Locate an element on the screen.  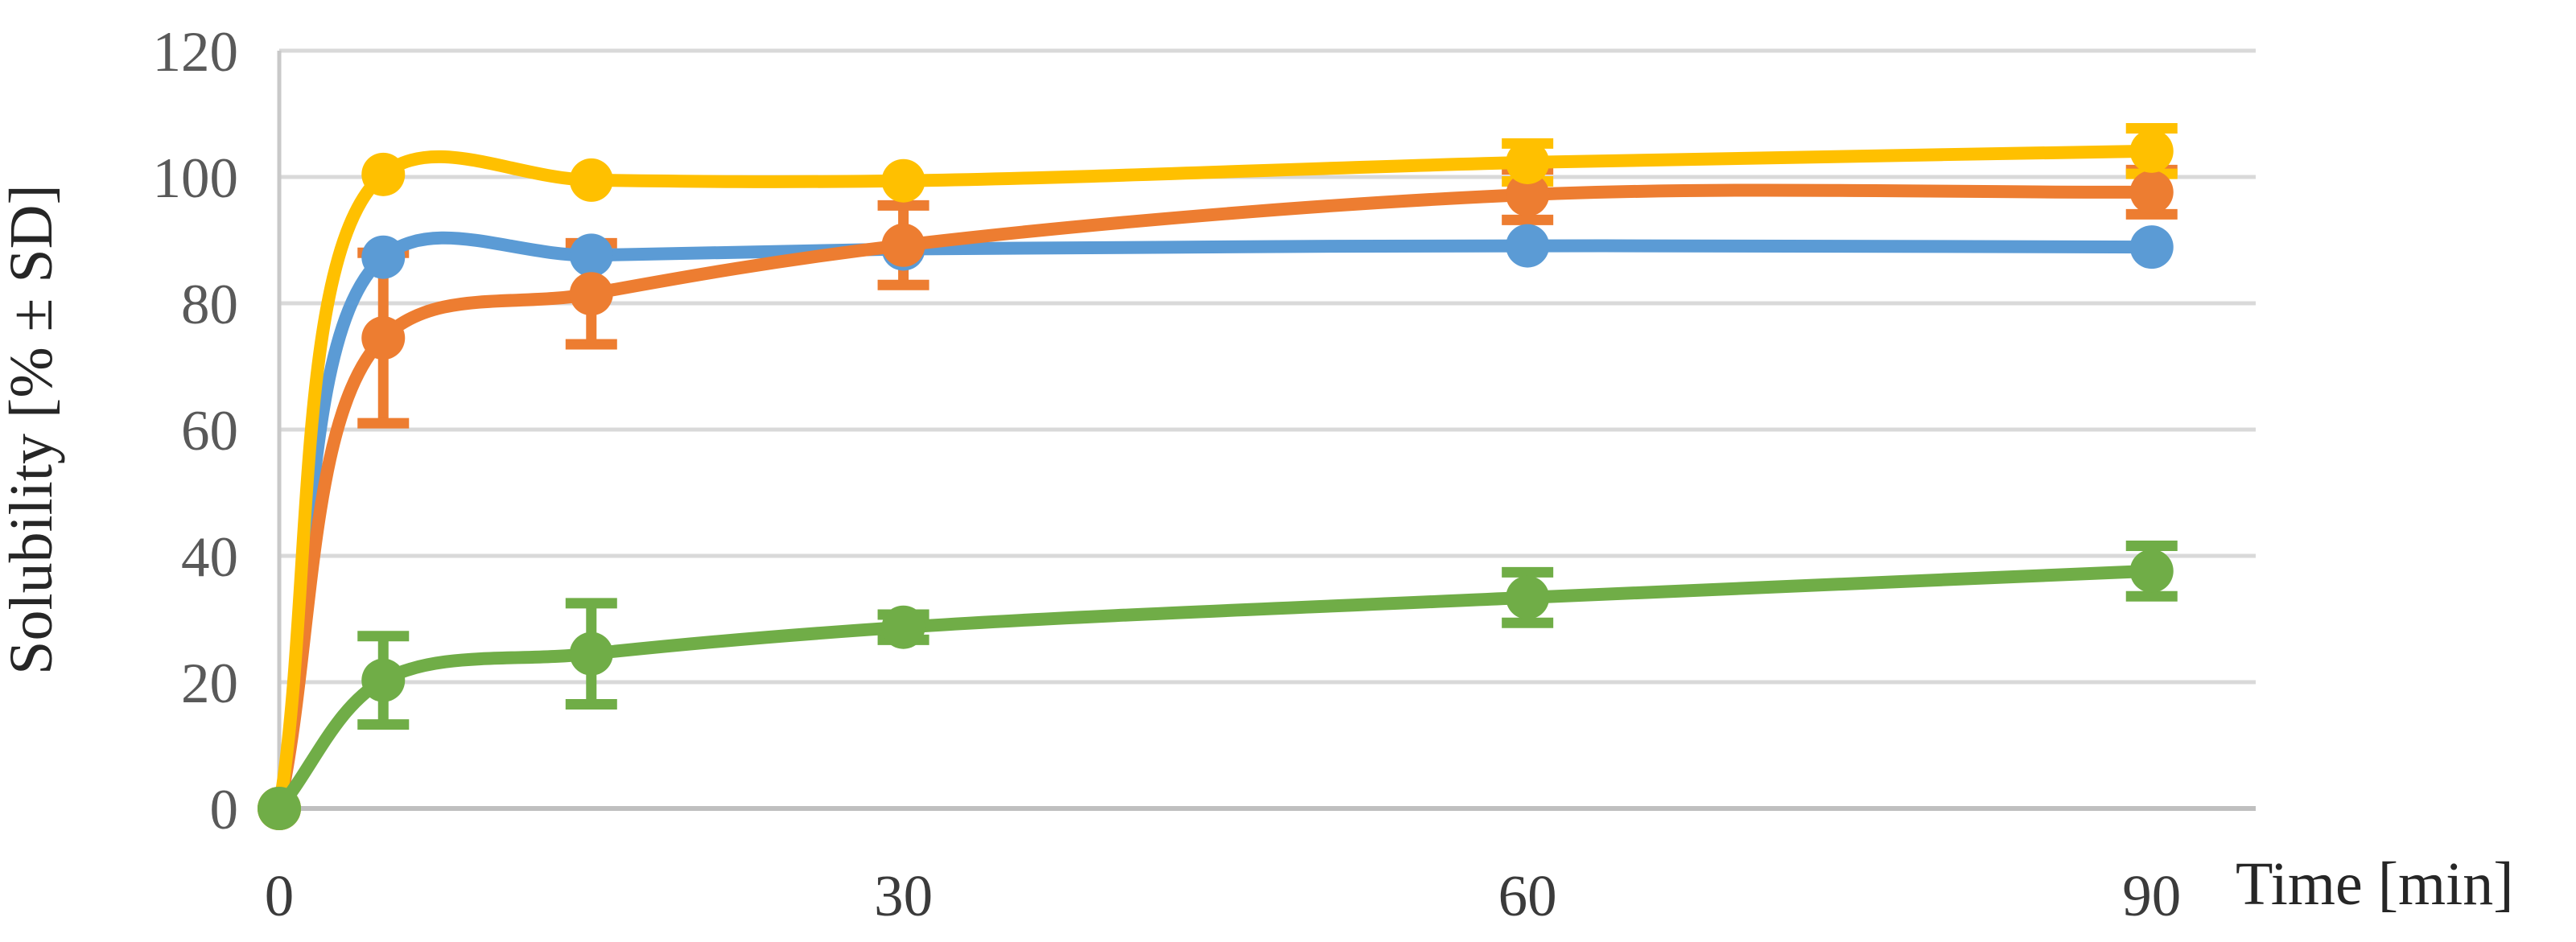
x-tick-label: 0 is located at coordinates (280, 895).